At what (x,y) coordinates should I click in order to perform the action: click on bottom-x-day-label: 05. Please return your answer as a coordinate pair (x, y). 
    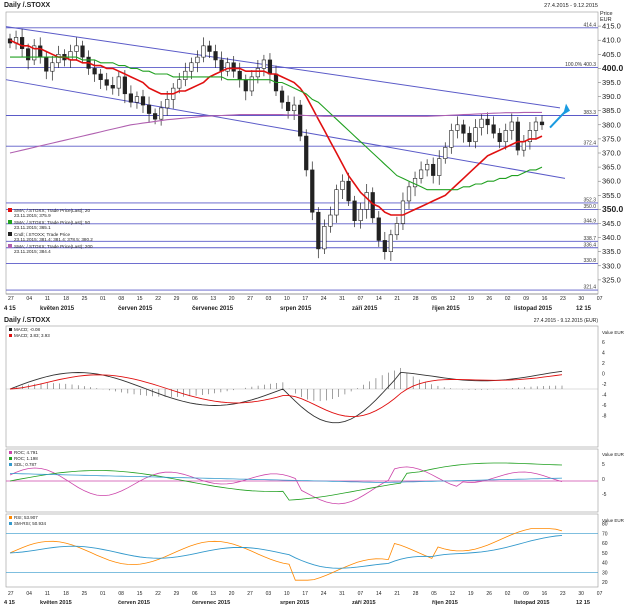
    Looking at the image, I should click on (434, 594).